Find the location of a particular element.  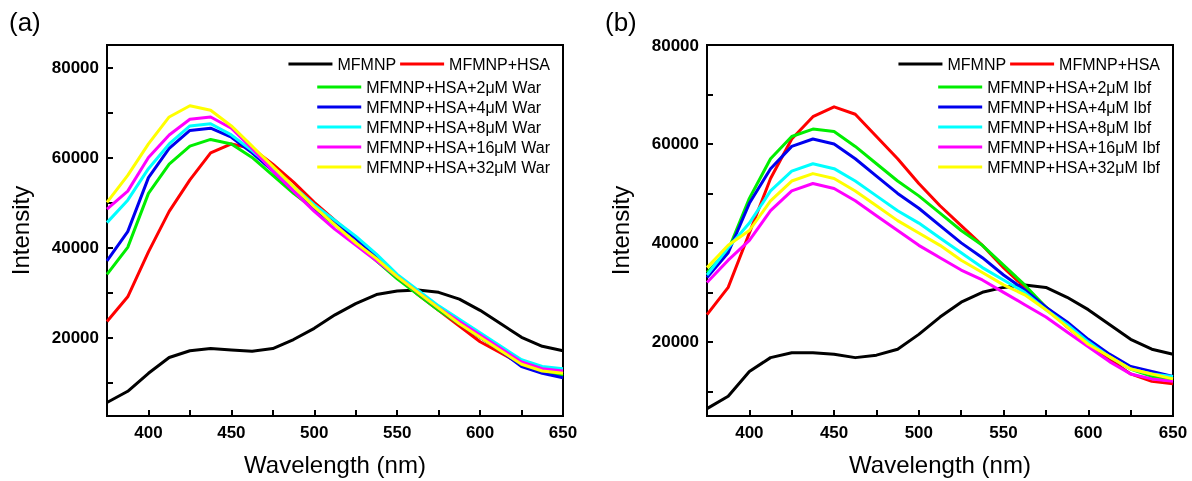

legend-label: MFMNP+HSA+8μM Ibf is located at coordinates (1069, 127).